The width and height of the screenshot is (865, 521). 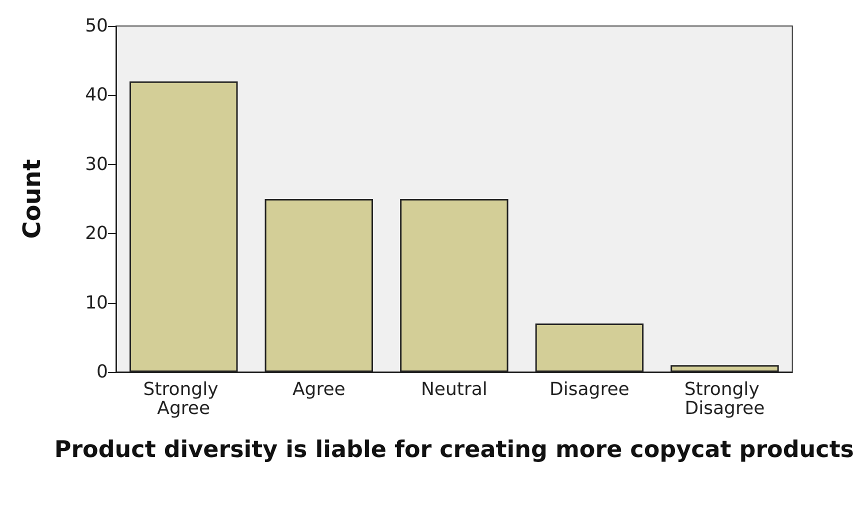 What do you see at coordinates (102, 372) in the screenshot?
I see `y-tick-label: 0` at bounding box center [102, 372].